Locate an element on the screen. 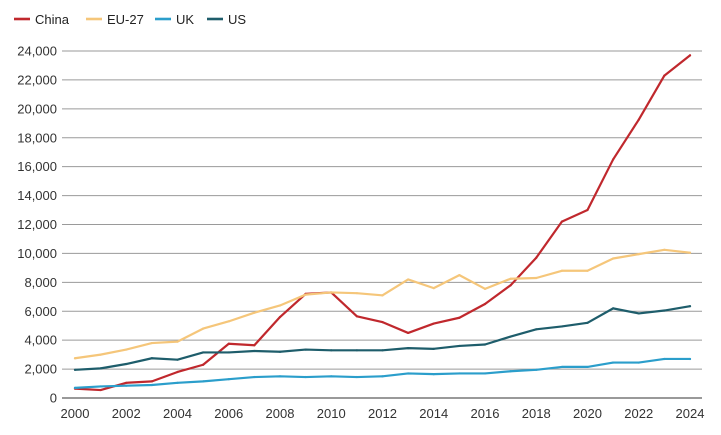 The width and height of the screenshot is (721, 435). x-tick-label: 2006 is located at coordinates (228, 413).